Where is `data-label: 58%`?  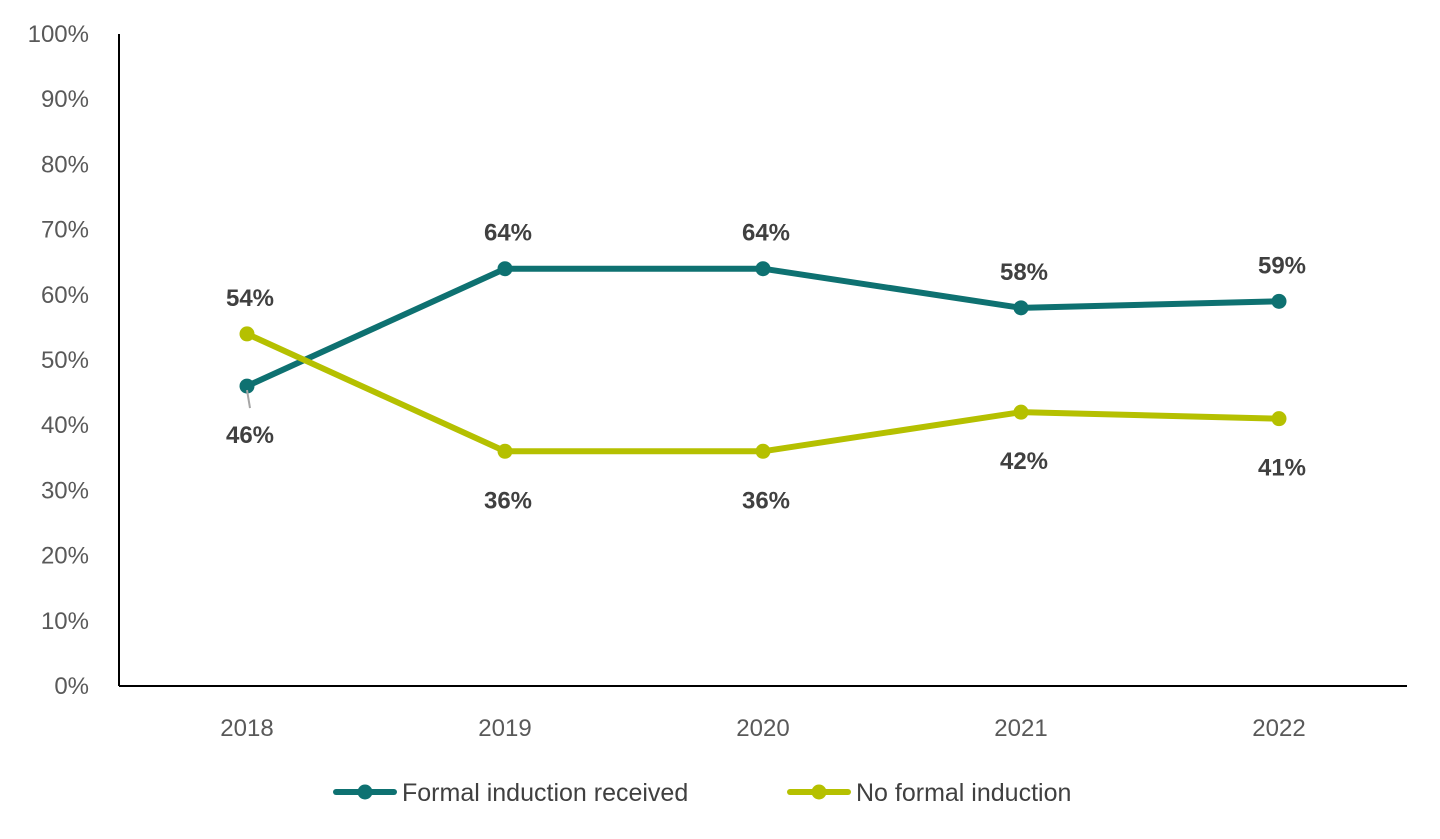 data-label: 58% is located at coordinates (1024, 272).